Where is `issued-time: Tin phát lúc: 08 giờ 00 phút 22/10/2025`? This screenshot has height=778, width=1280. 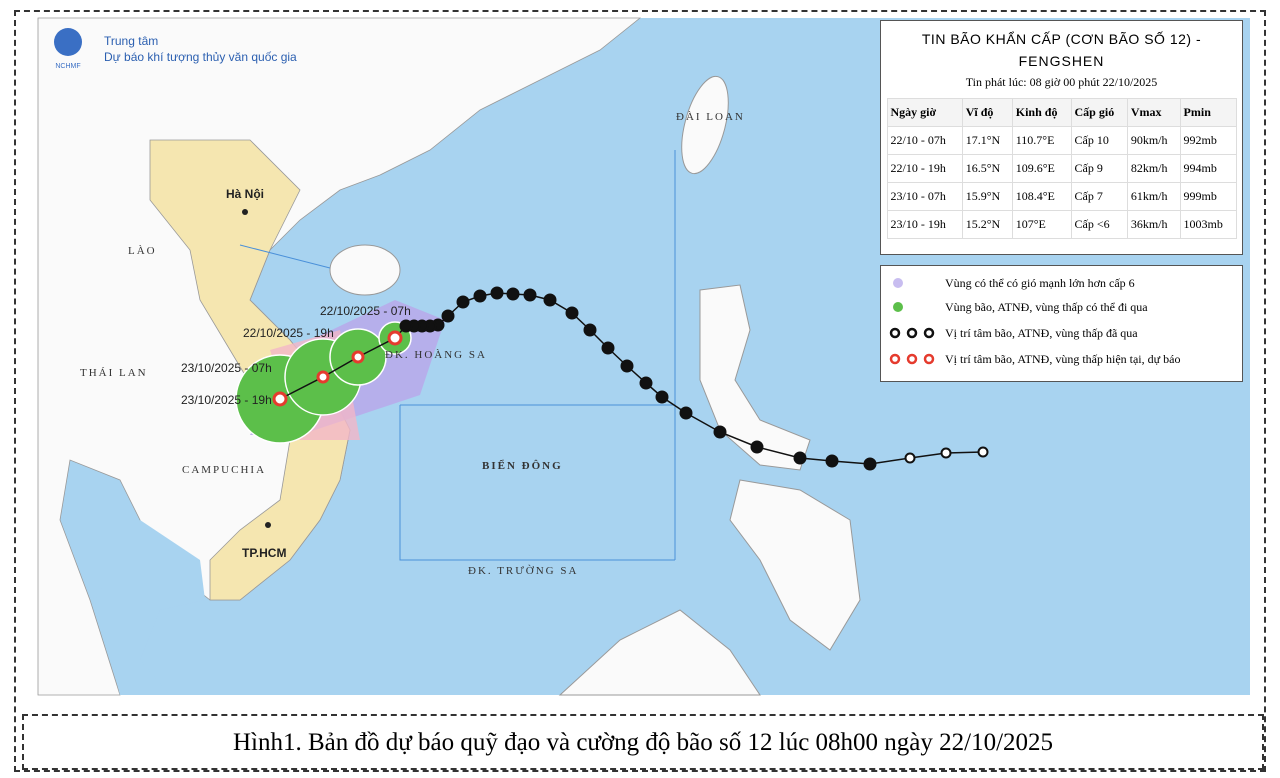 issued-time: Tin phát lúc: 08 giờ 00 phút 22/10/2025 is located at coordinates (1061, 82).